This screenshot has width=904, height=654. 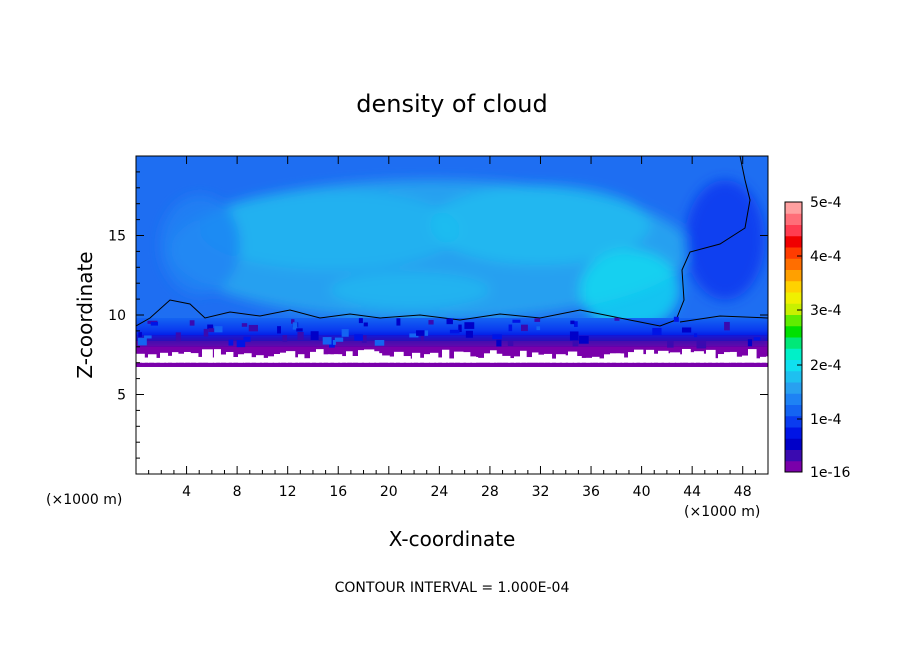 I want to click on y-tick-label: 5, so click(x=121, y=396).